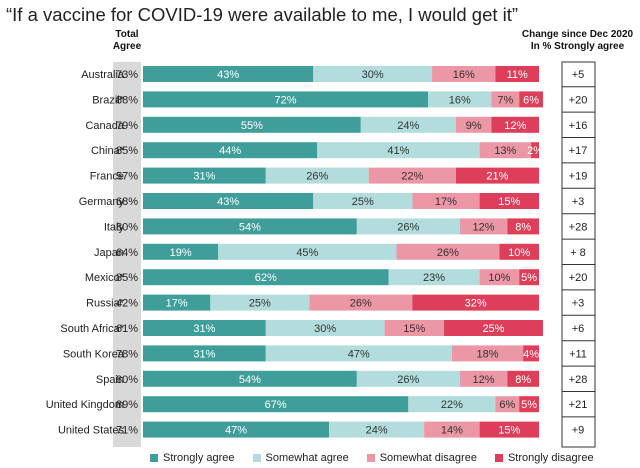 This screenshot has width=640, height=468. Describe the element at coordinates (199, 458) in the screenshot. I see `legend-label: Strongly agree` at that location.